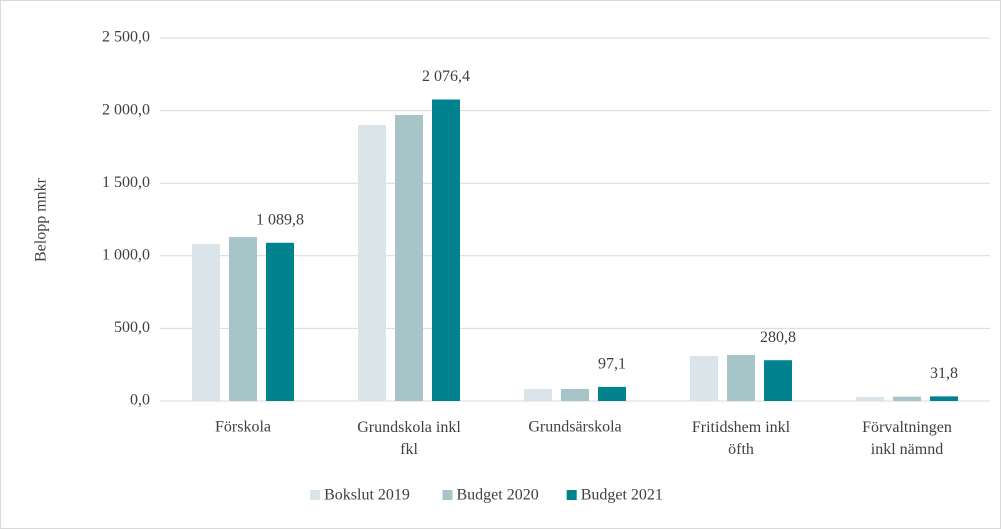 The height and width of the screenshot is (529, 1001). What do you see at coordinates (409, 449) in the screenshot?
I see `x-tick-label-line: fkl` at bounding box center [409, 449].